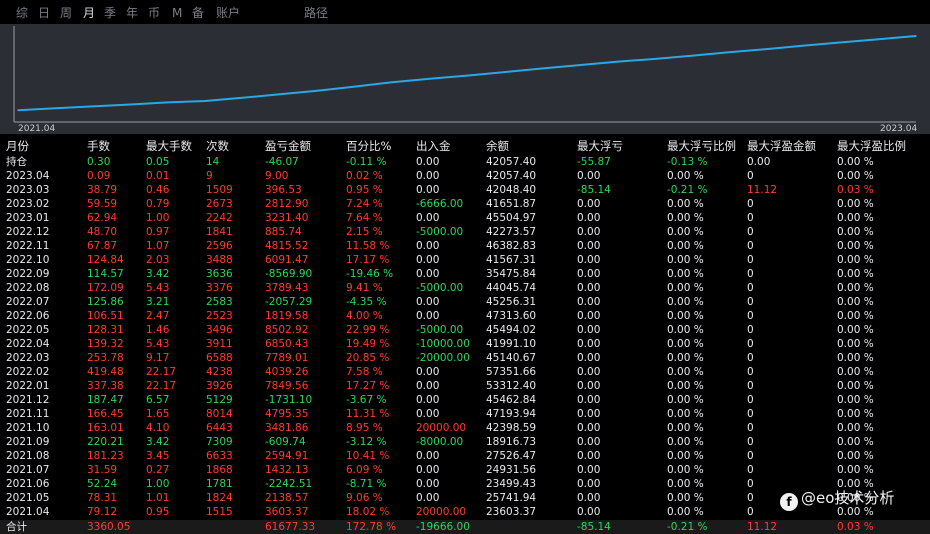  I want to click on tab-7: M, so click(177, 13).